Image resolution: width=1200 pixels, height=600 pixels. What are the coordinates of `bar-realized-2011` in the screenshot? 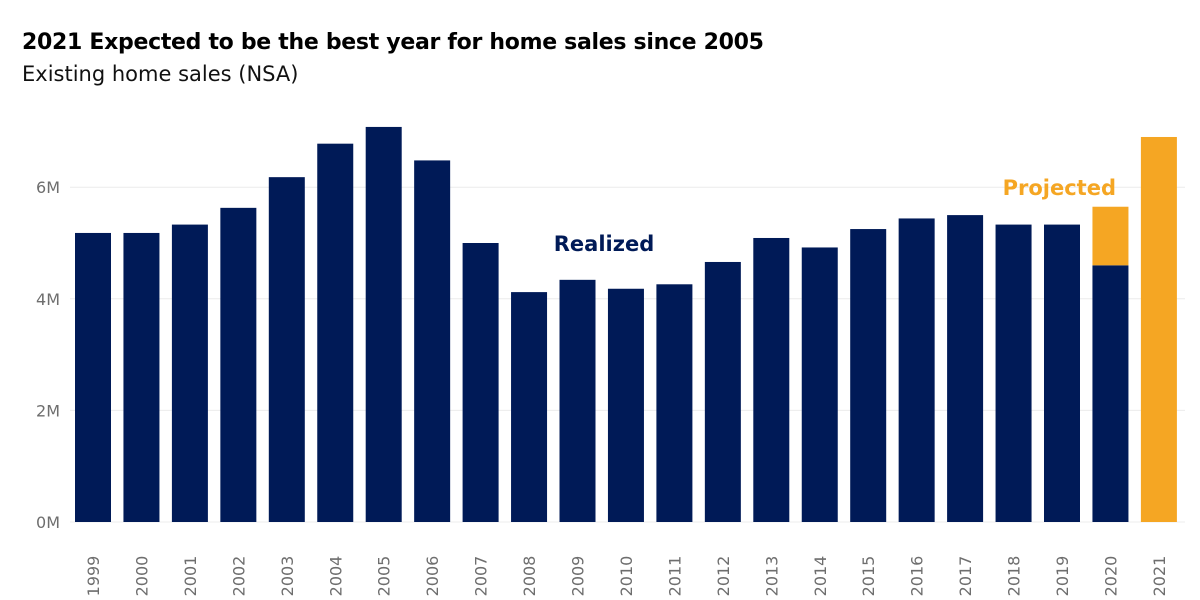 It's located at (674, 403).